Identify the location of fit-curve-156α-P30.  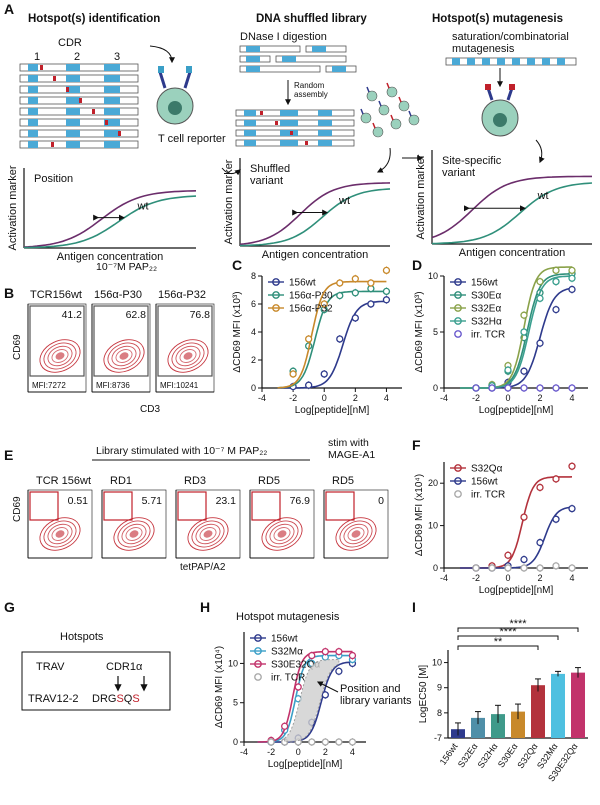
(332, 339).